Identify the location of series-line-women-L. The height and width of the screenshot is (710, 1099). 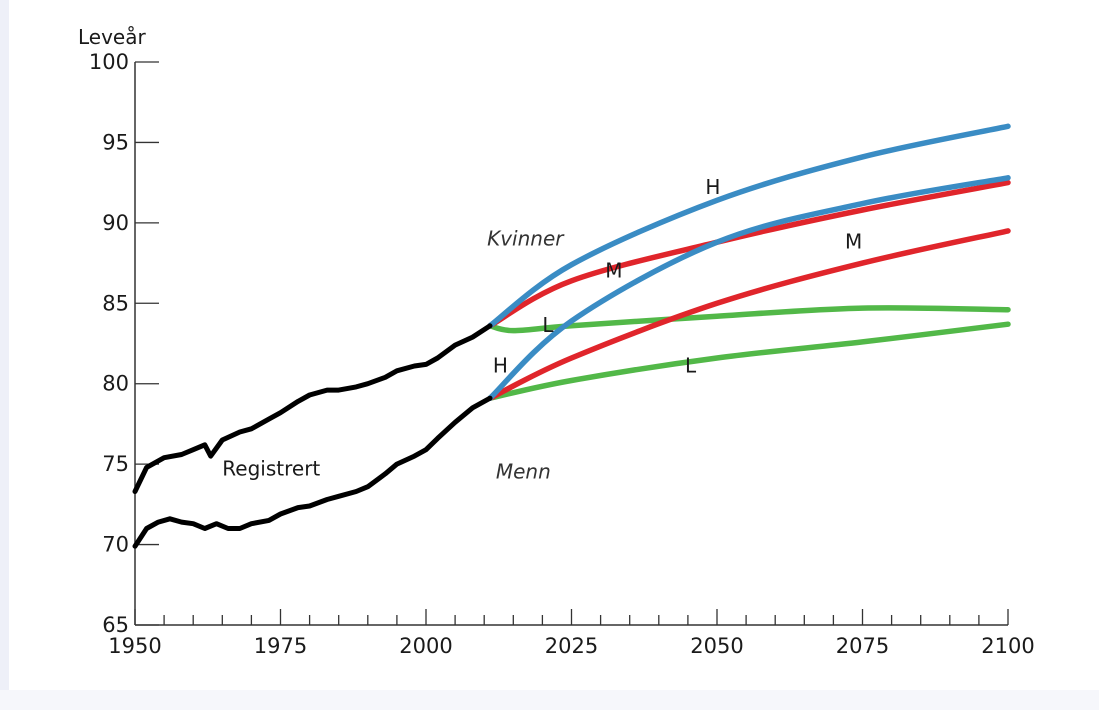
(749, 319).